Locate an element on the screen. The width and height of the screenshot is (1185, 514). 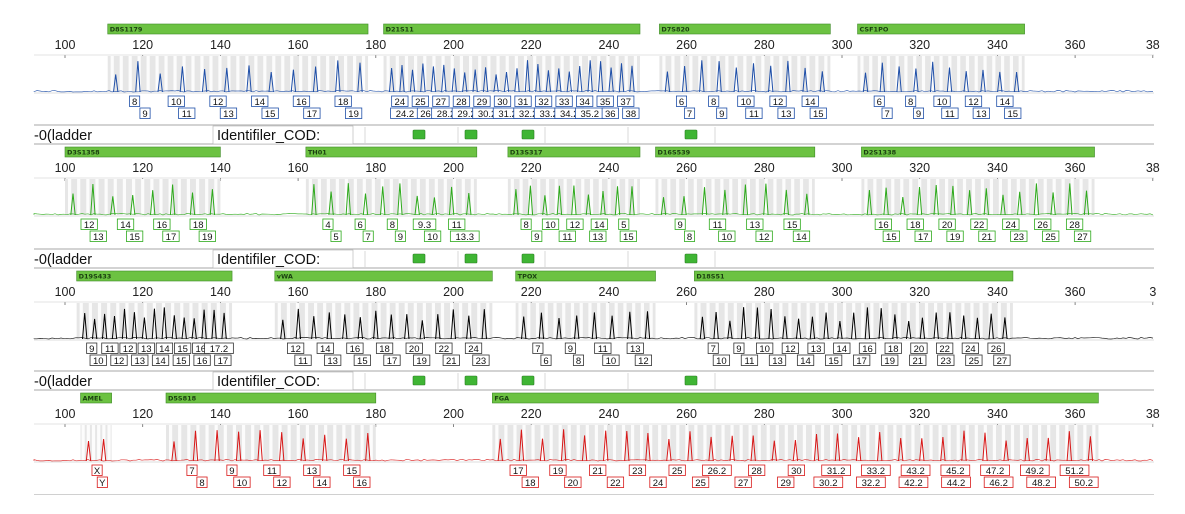
allele-label: 46.2 is located at coordinates (998, 482).